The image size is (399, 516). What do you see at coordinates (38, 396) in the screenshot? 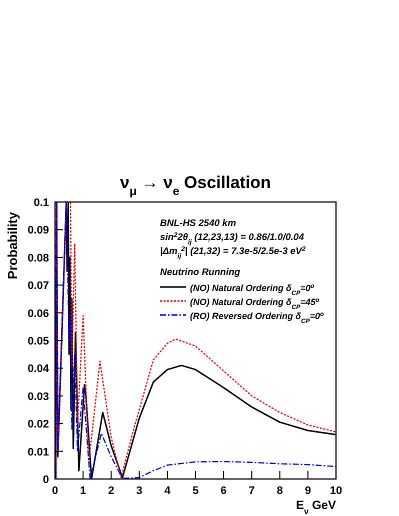
I see `y-tick-label: 0.03` at bounding box center [38, 396].